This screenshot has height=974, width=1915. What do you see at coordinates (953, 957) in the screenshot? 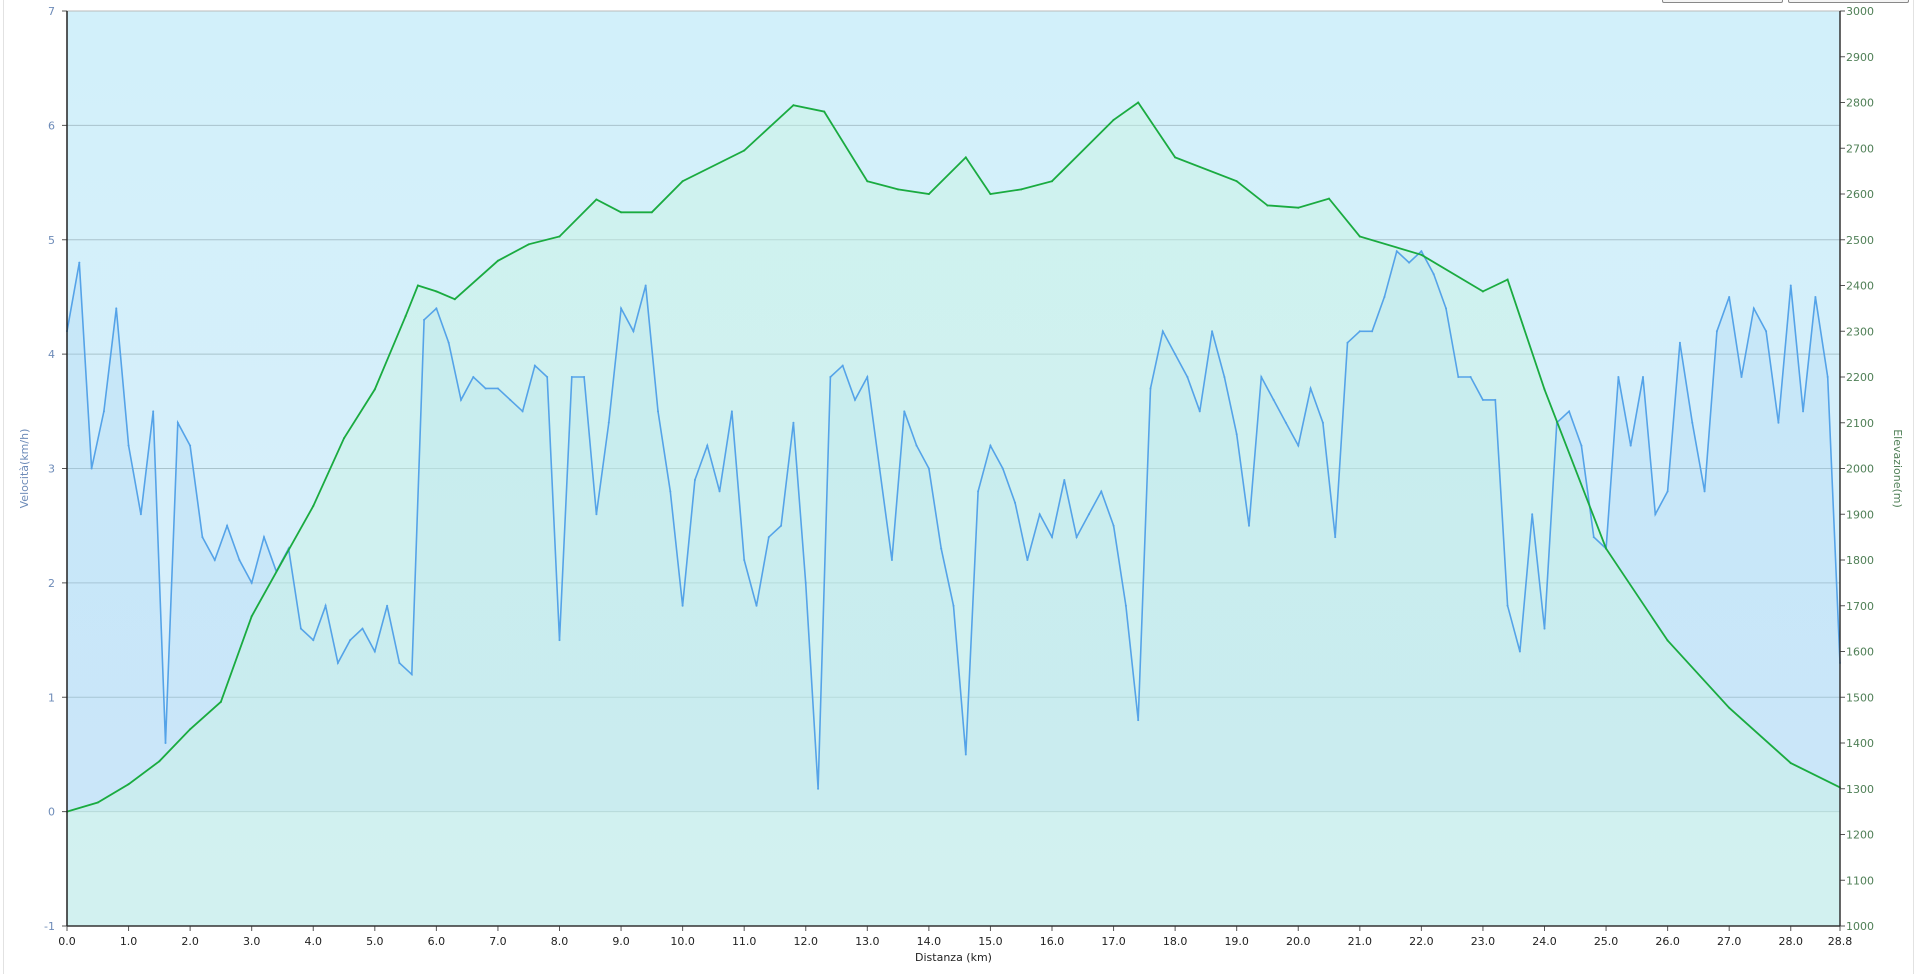
I see `x-axis-label: Distanza (km)` at bounding box center [953, 957].